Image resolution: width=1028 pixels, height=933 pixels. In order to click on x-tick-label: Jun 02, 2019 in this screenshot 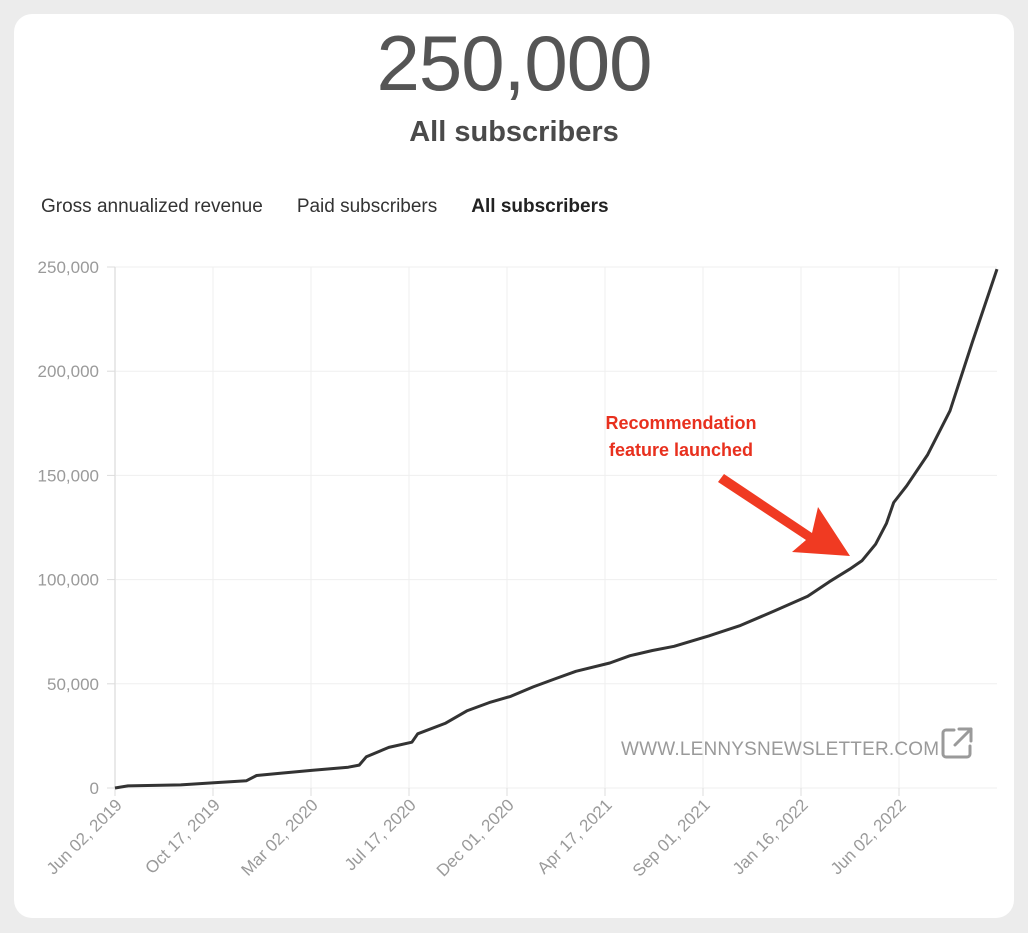, I will do `click(84, 836)`.